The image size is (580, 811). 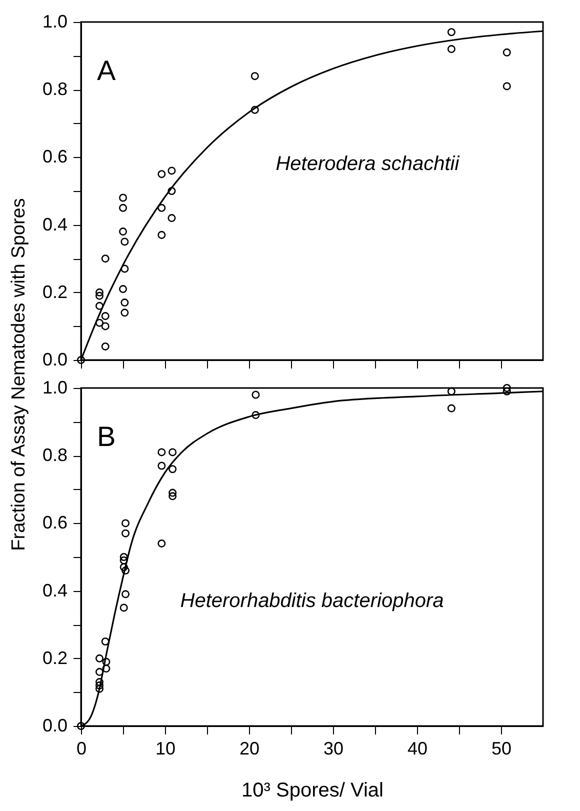 What do you see at coordinates (249, 748) in the screenshot?
I see `x-tick-label: 20` at bounding box center [249, 748].